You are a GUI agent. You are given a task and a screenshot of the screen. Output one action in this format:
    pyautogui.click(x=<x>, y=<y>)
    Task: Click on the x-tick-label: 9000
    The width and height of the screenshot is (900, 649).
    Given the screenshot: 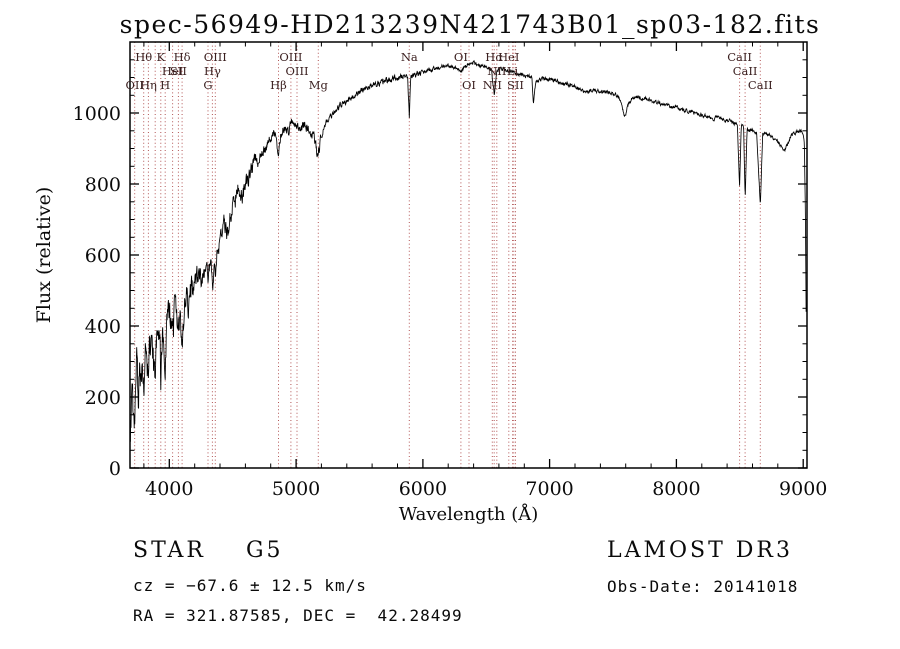 What is the action you would take?
    pyautogui.click(x=803, y=489)
    